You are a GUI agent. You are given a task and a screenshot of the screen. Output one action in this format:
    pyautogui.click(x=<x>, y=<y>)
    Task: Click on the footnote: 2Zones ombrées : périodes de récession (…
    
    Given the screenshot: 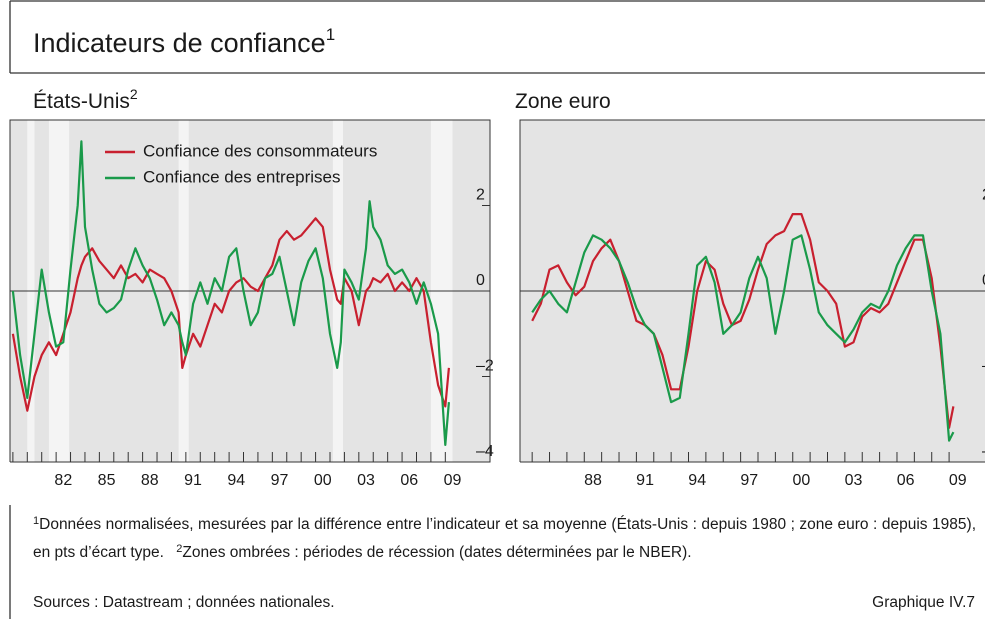 What is the action you would take?
    pyautogui.click(x=434, y=552)
    